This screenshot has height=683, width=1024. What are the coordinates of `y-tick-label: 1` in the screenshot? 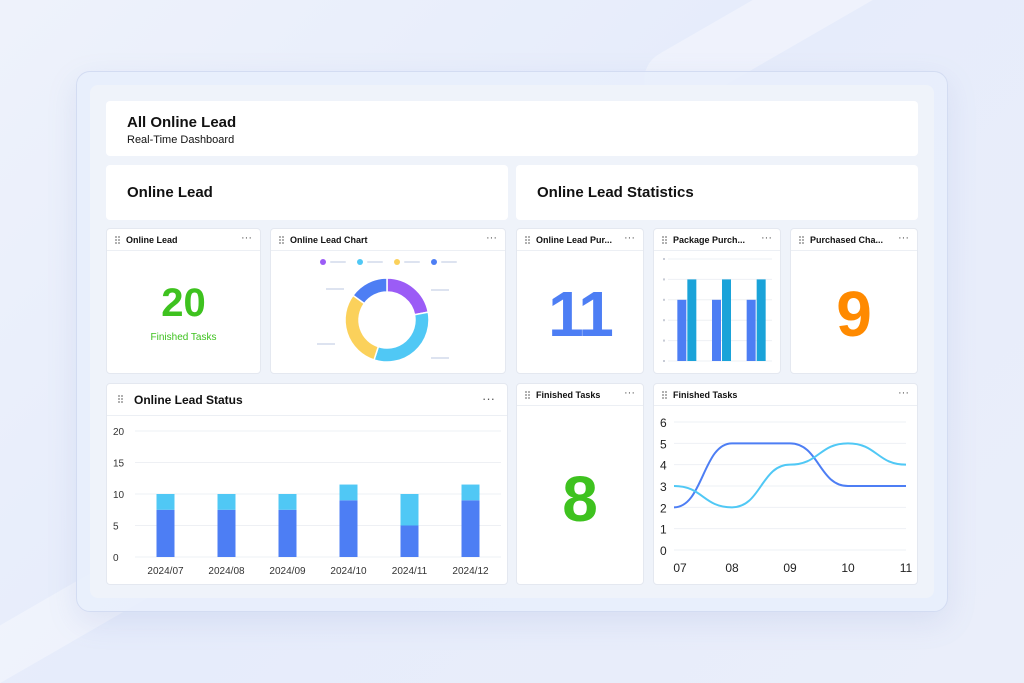 It's located at (663, 530).